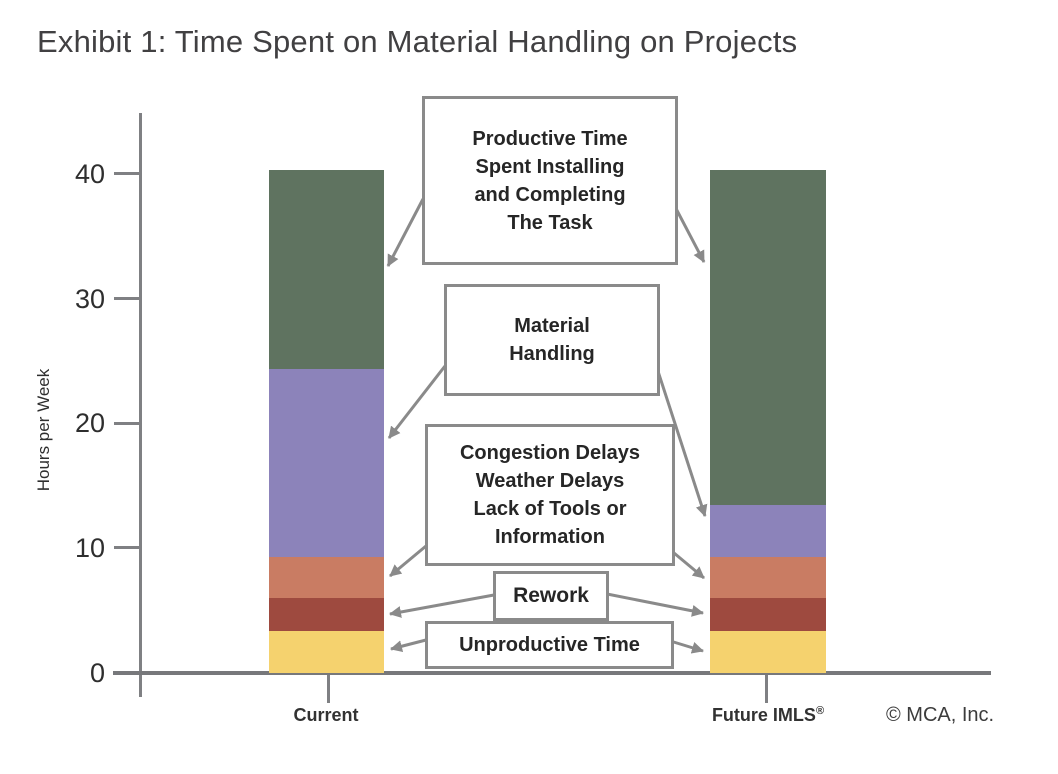  Describe the element at coordinates (408, 561) in the screenshot. I see `arrow-delays-current` at that location.